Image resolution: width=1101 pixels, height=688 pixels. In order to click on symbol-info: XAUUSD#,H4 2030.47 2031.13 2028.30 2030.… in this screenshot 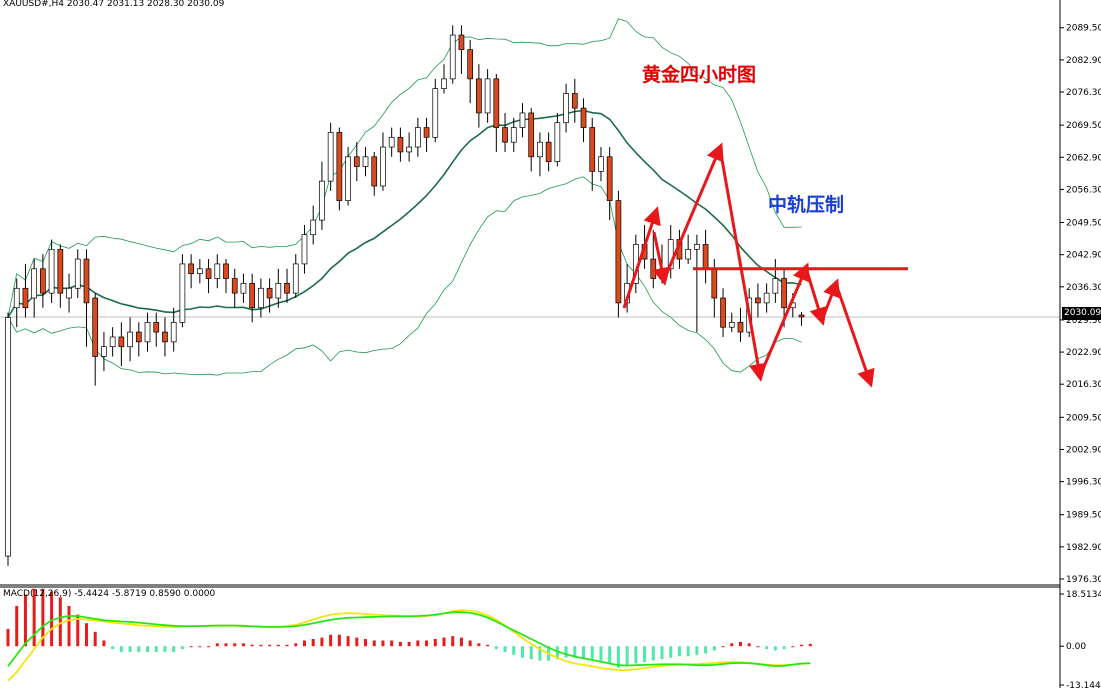, I will do `click(114, 4)`.